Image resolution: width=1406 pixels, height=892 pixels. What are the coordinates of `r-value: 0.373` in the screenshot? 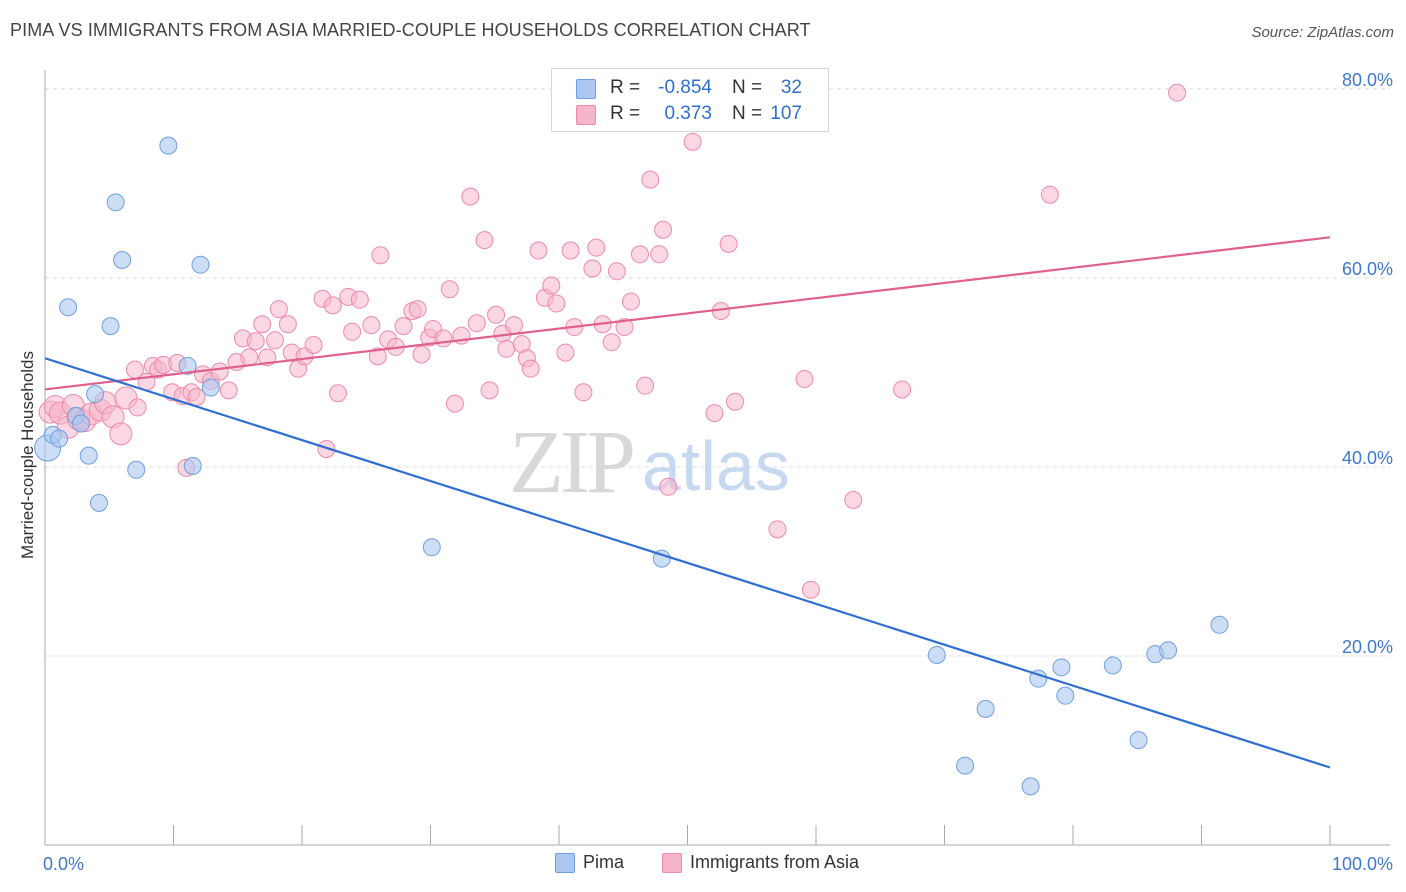 It's located at (688, 113).